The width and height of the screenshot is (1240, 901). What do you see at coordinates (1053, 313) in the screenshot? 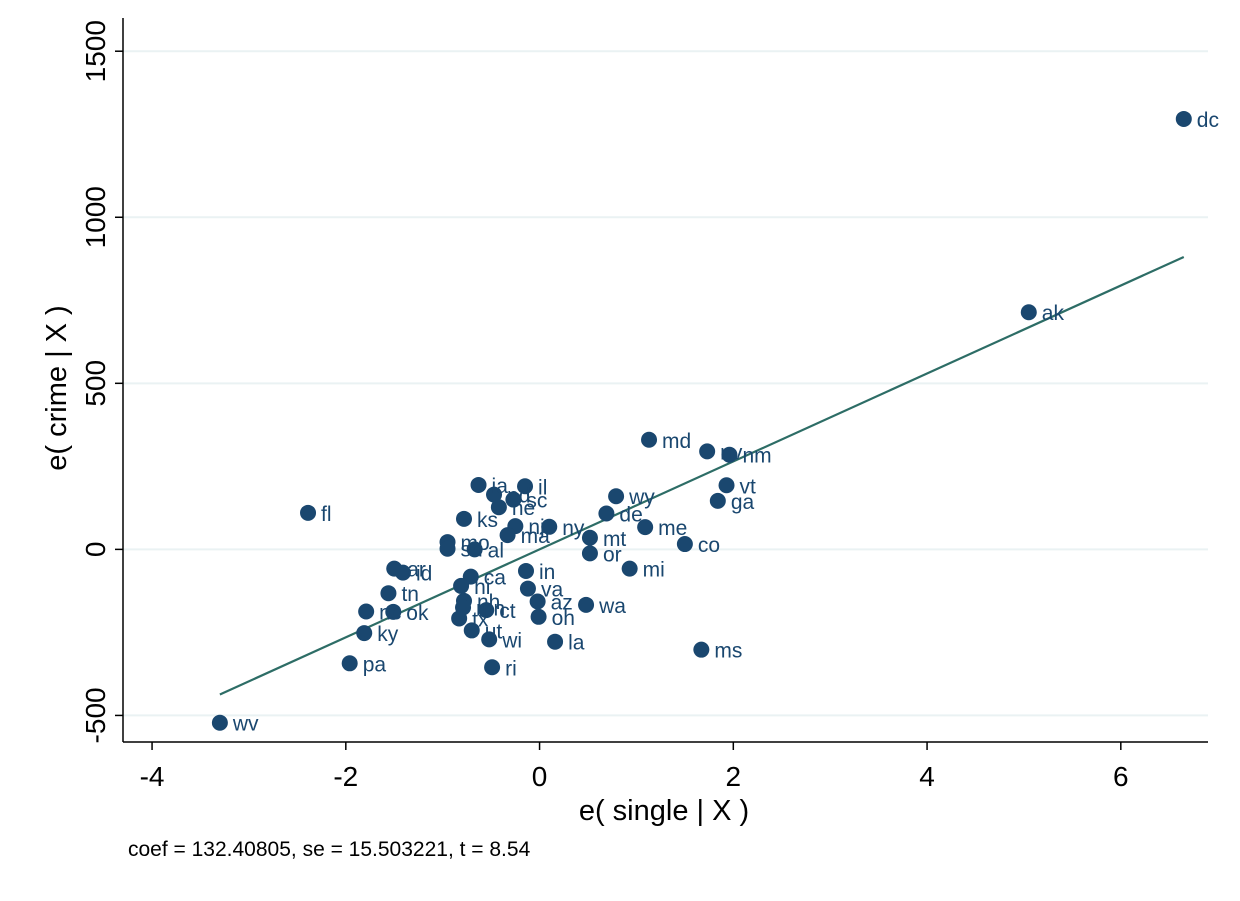
I see `point-label-ak: ak` at bounding box center [1053, 313].